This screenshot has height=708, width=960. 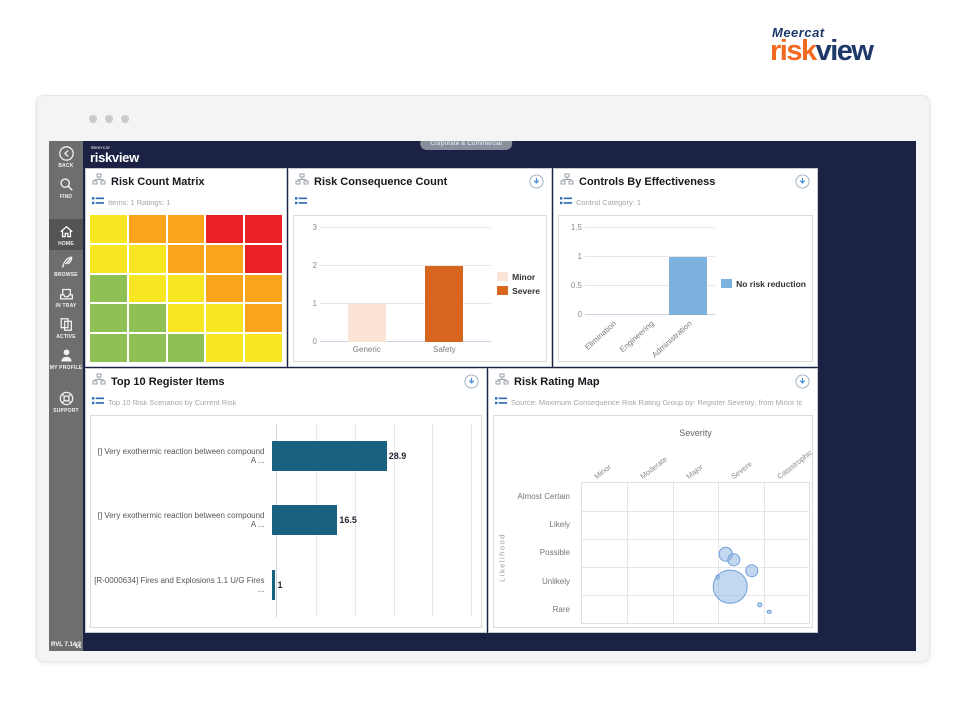 I want to click on likelihood-row-labels: Almost Certain Likely Possible Unlikely Rare, so click(x=535, y=553).